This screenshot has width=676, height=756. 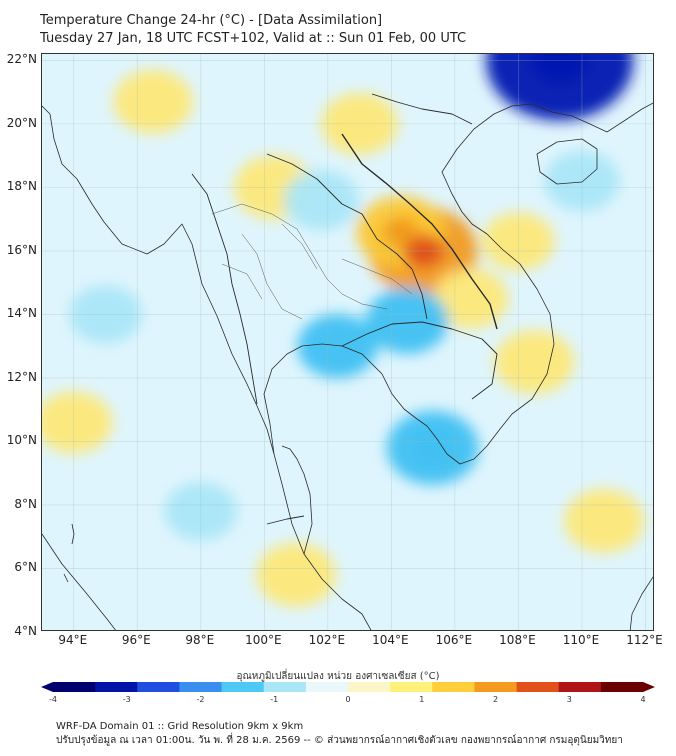 What do you see at coordinates (644, 640) in the screenshot?
I see `lon-tick-label: 112°E` at bounding box center [644, 640].